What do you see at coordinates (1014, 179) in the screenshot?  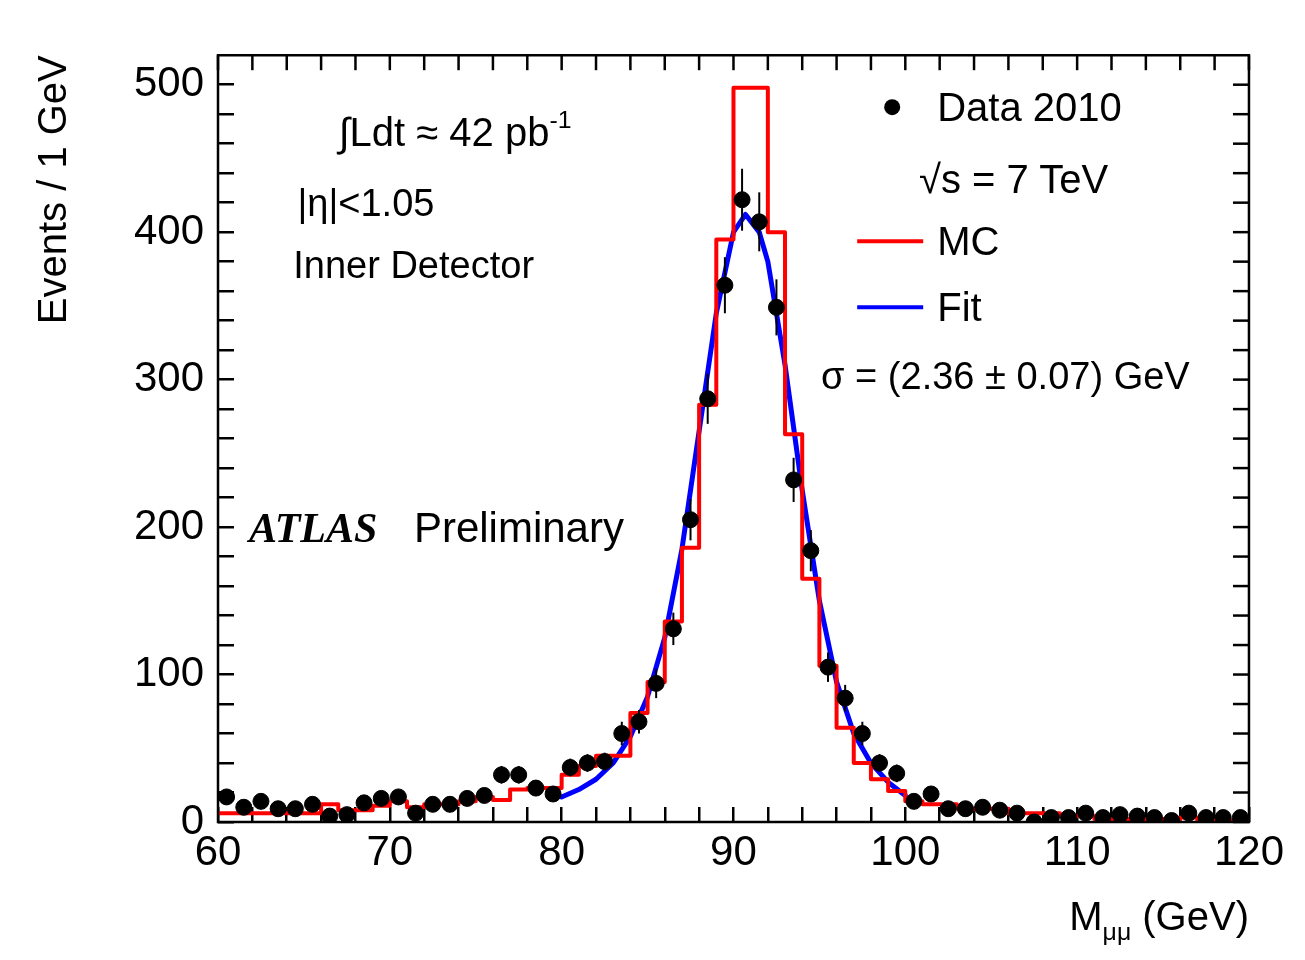 I see `annotation: √s = 7 TeV` at bounding box center [1014, 179].